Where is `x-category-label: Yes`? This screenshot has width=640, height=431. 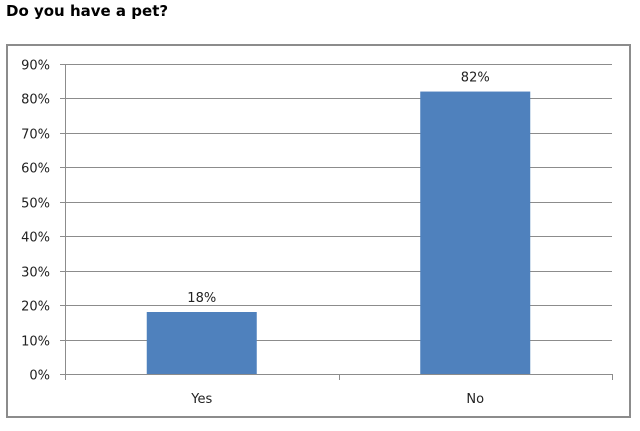
x-category-label: Yes is located at coordinates (201, 399).